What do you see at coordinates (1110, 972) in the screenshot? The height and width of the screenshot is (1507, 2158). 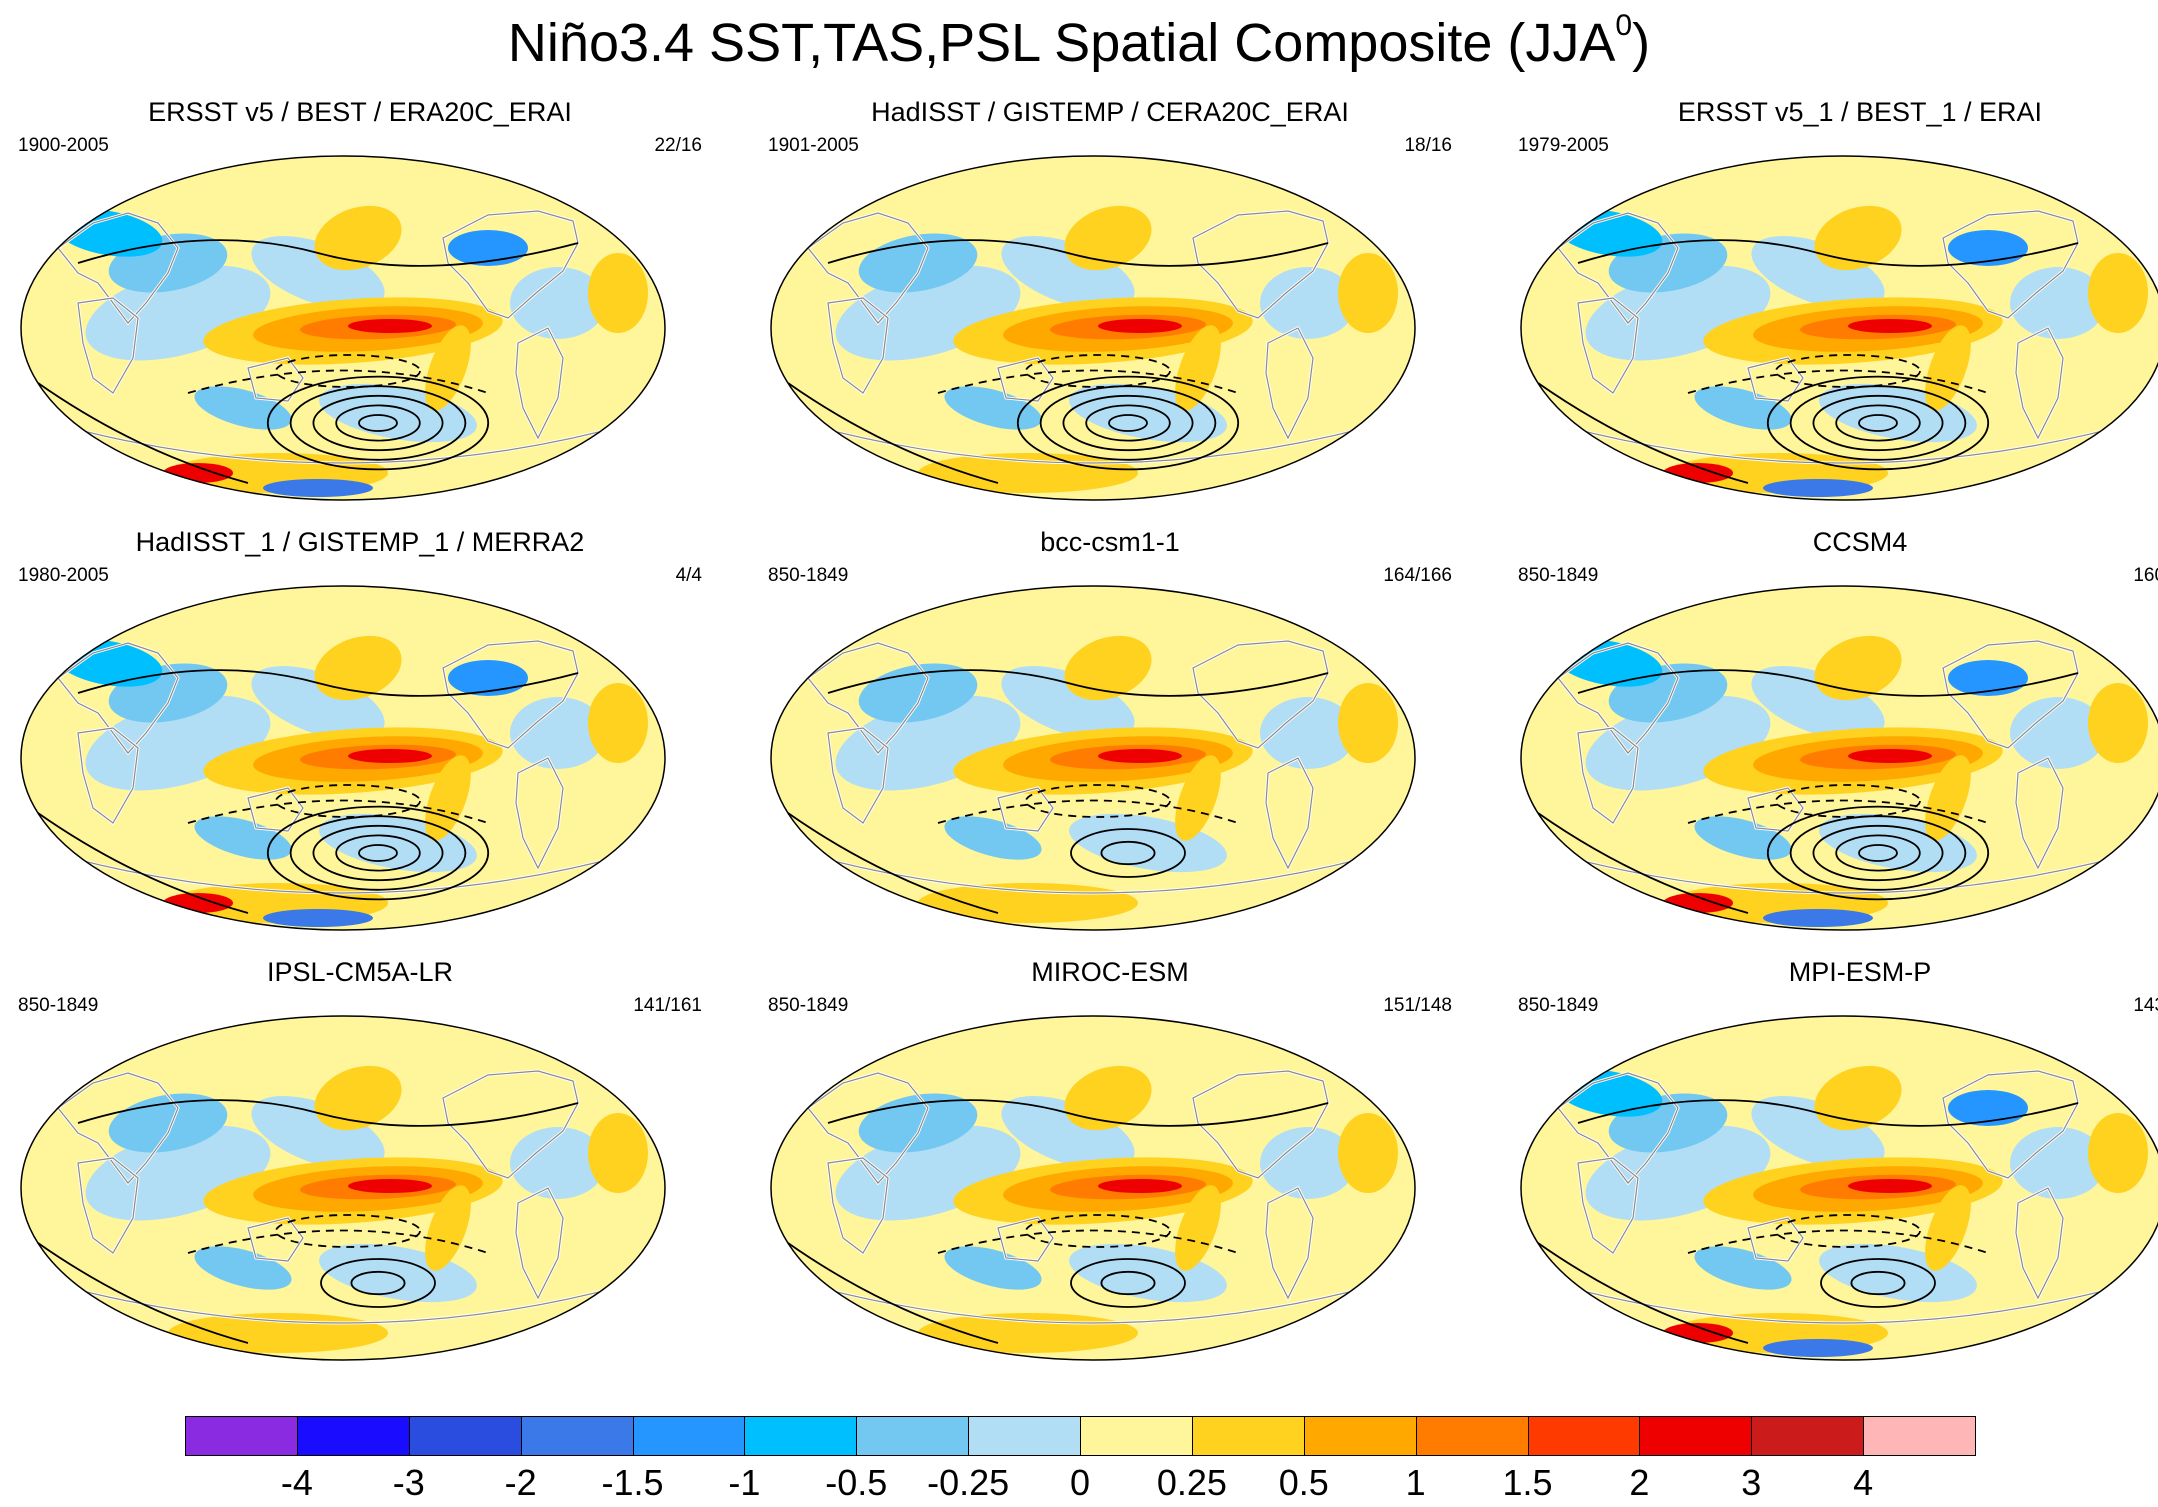 I see `panel-title: MIROC-ESM` at bounding box center [1110, 972].